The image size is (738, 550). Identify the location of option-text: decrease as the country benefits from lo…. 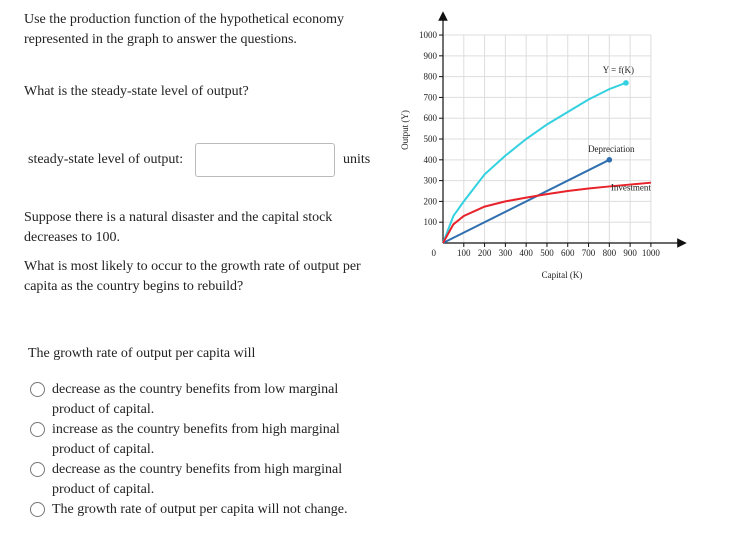
(195, 399).